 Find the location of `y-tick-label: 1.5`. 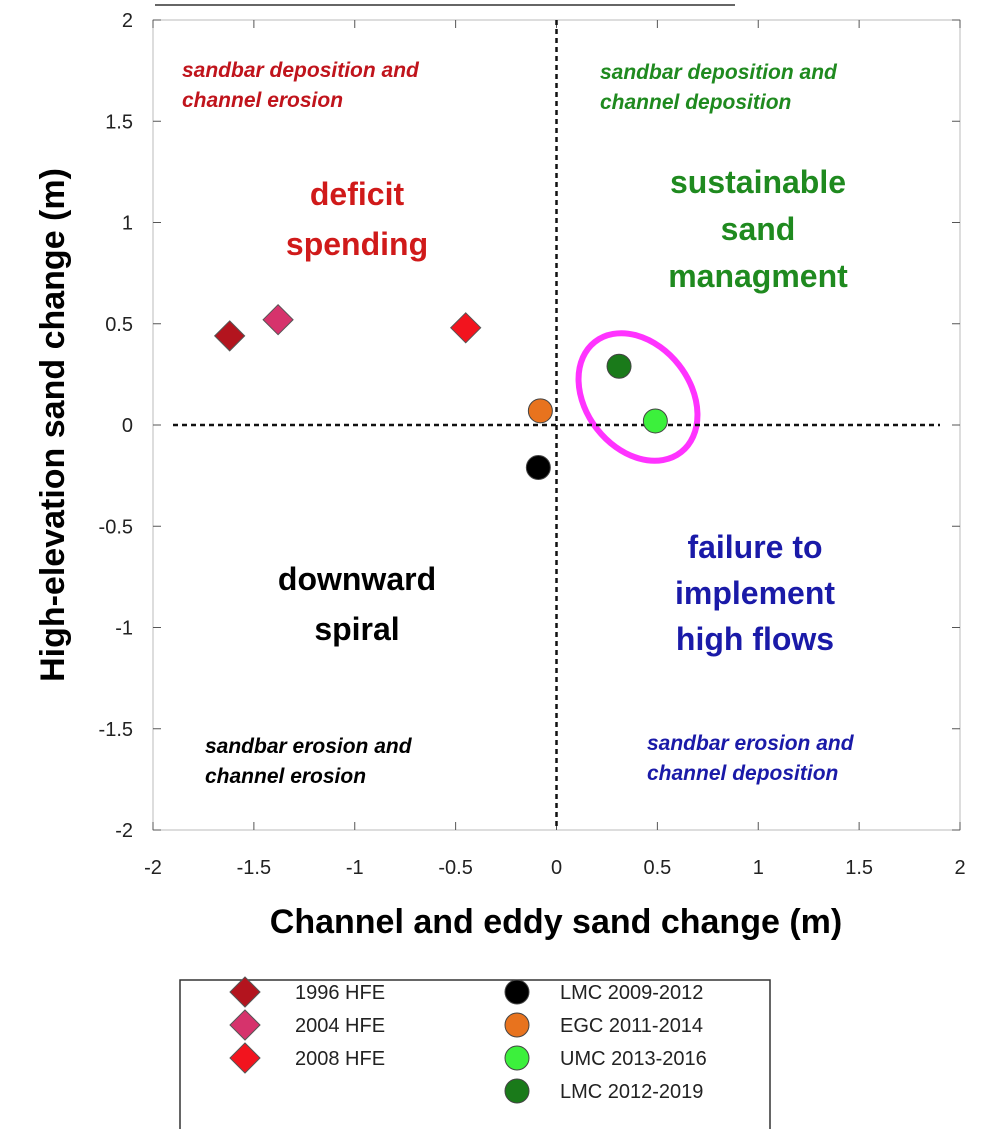

y-tick-label: 1.5 is located at coordinates (119, 122).